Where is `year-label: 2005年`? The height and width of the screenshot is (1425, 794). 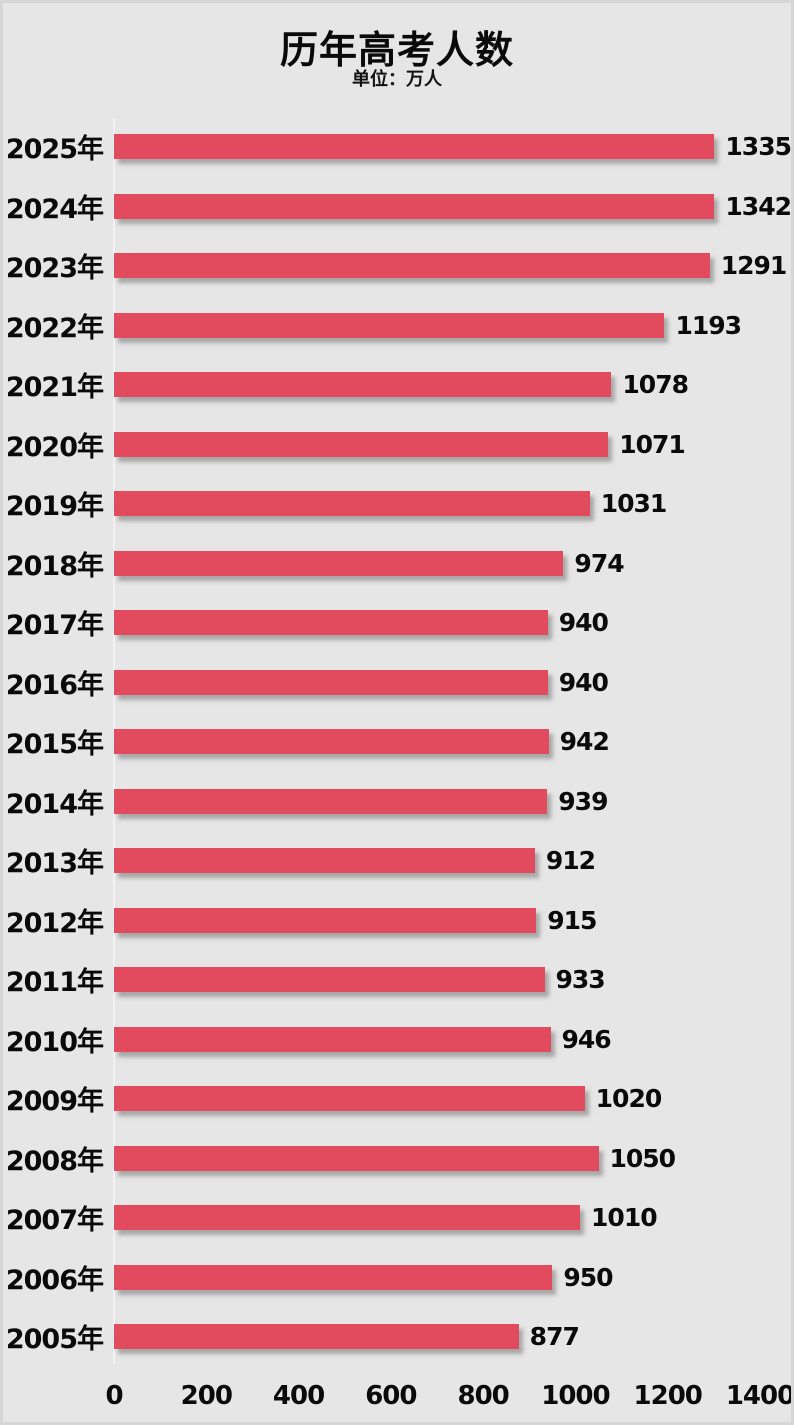
year-label: 2005年 is located at coordinates (54, 1340).